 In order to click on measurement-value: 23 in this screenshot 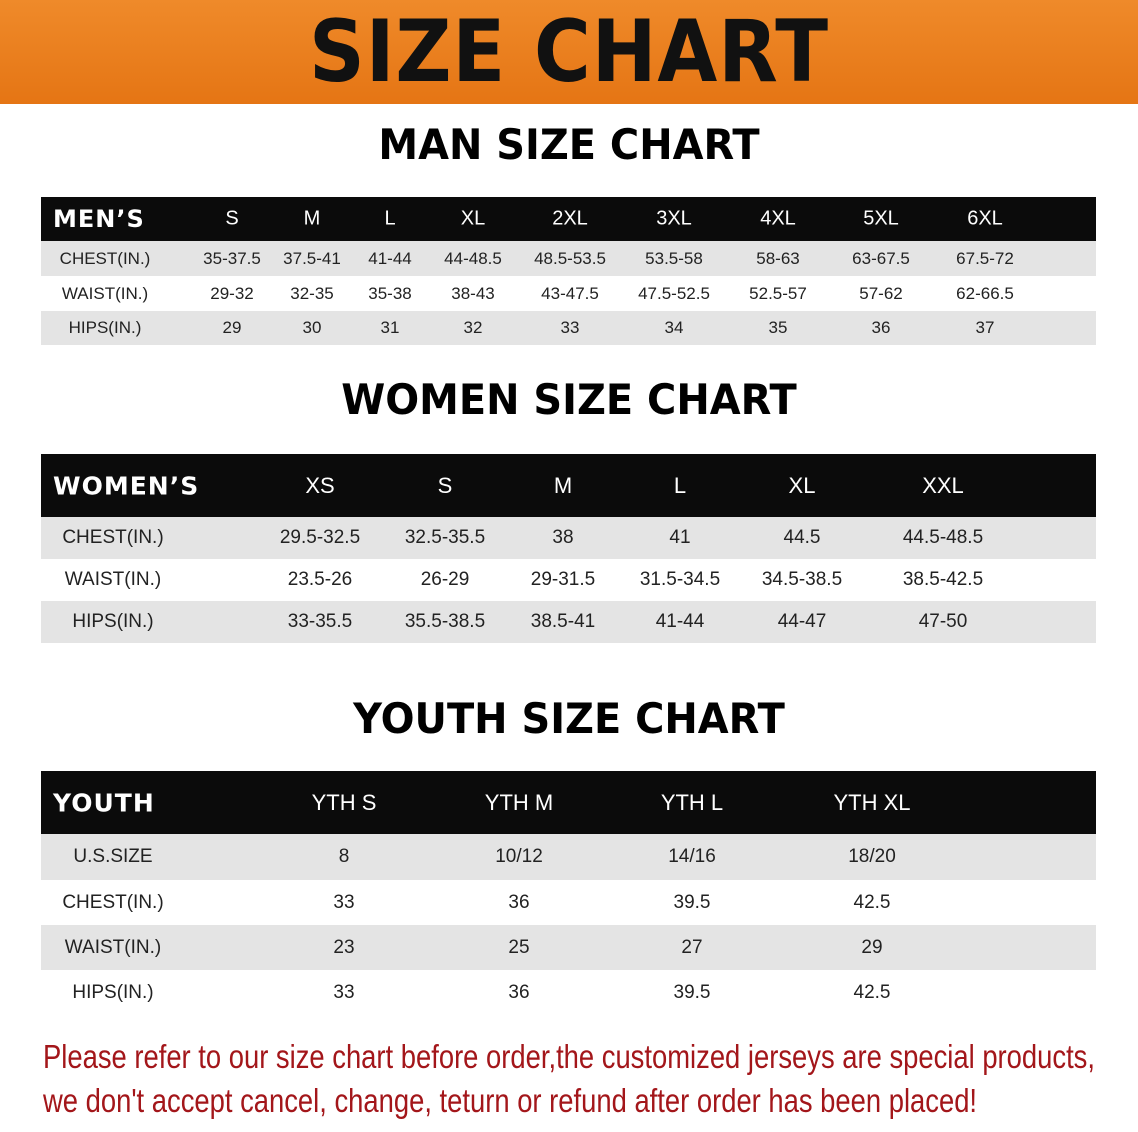, I will do `click(344, 947)`.